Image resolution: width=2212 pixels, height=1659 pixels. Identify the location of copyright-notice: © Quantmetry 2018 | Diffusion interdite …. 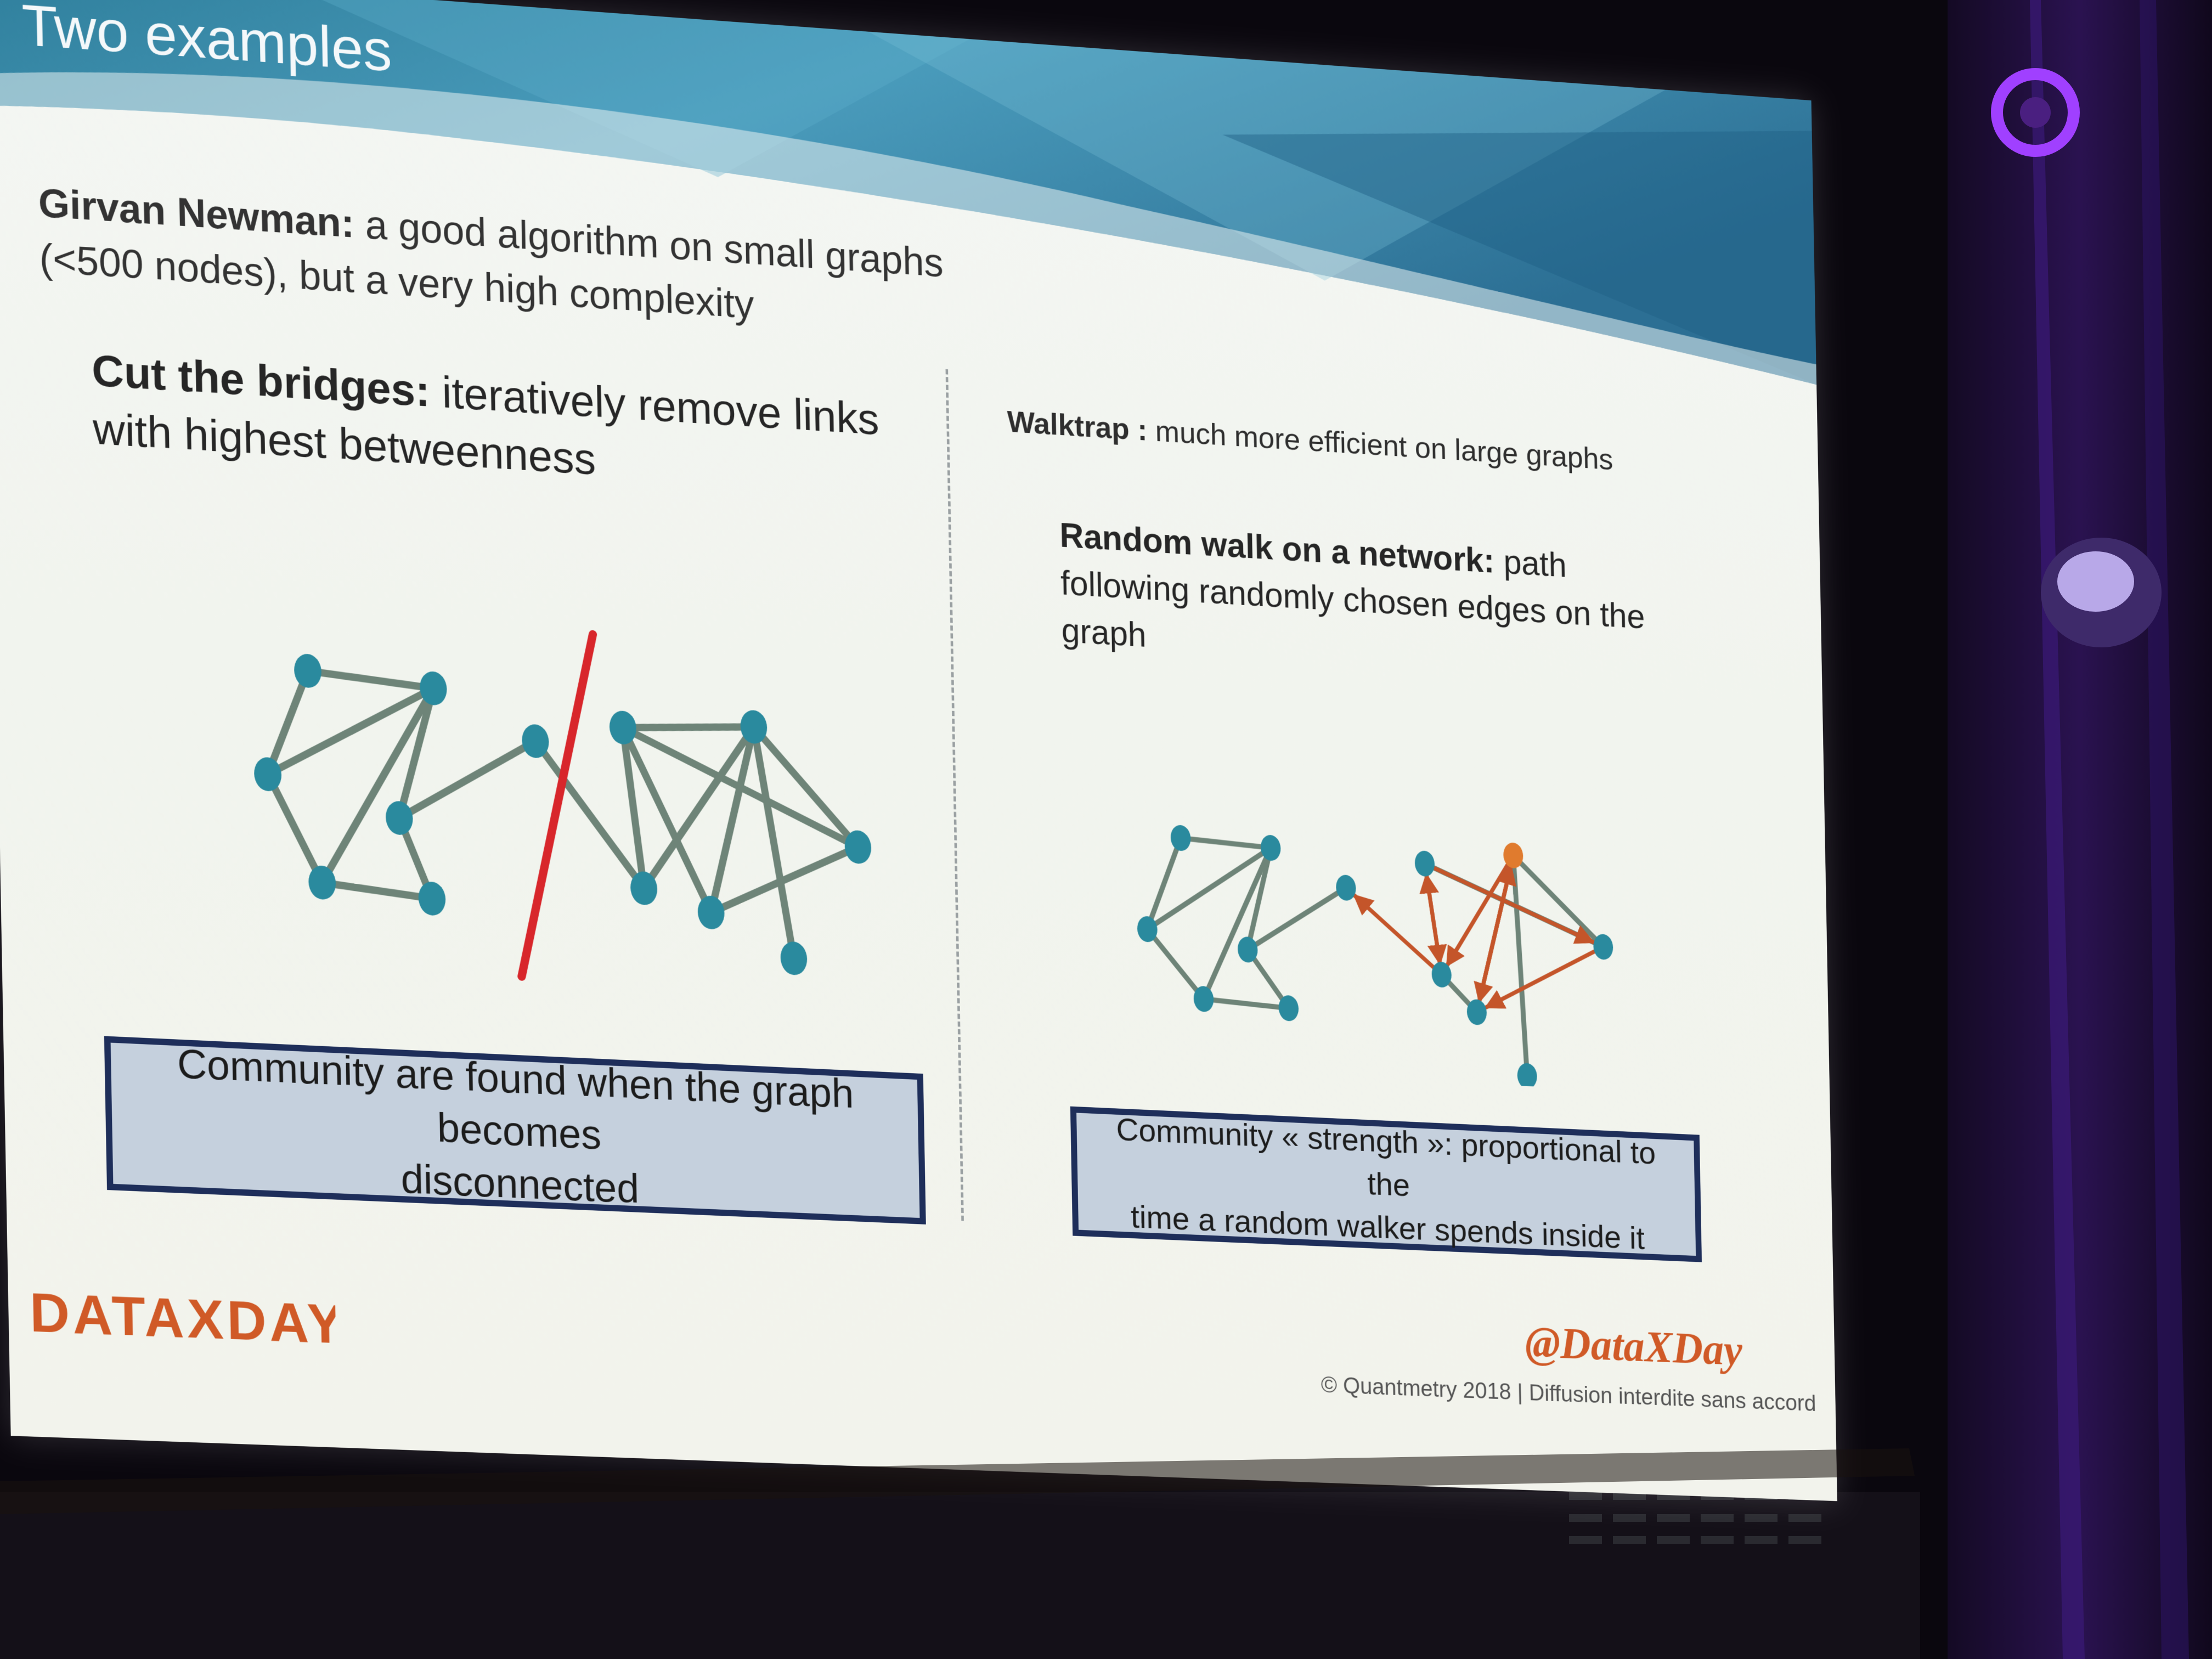
(1568, 1394).